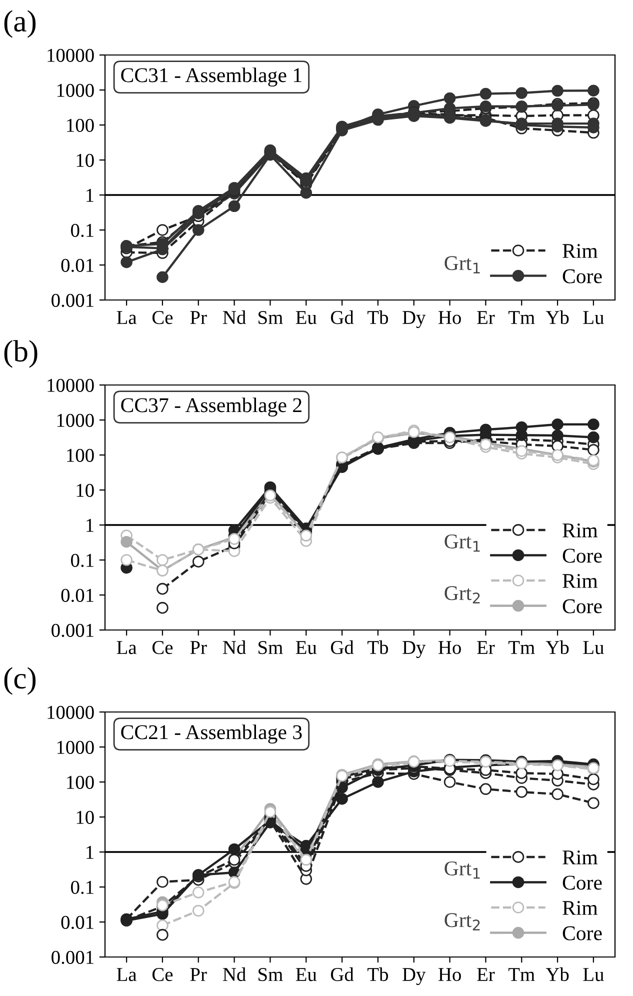 Image resolution: width=633 pixels, height=996 pixels. Describe the element at coordinates (21, 354) in the screenshot. I see `chart-title: (b)` at that location.